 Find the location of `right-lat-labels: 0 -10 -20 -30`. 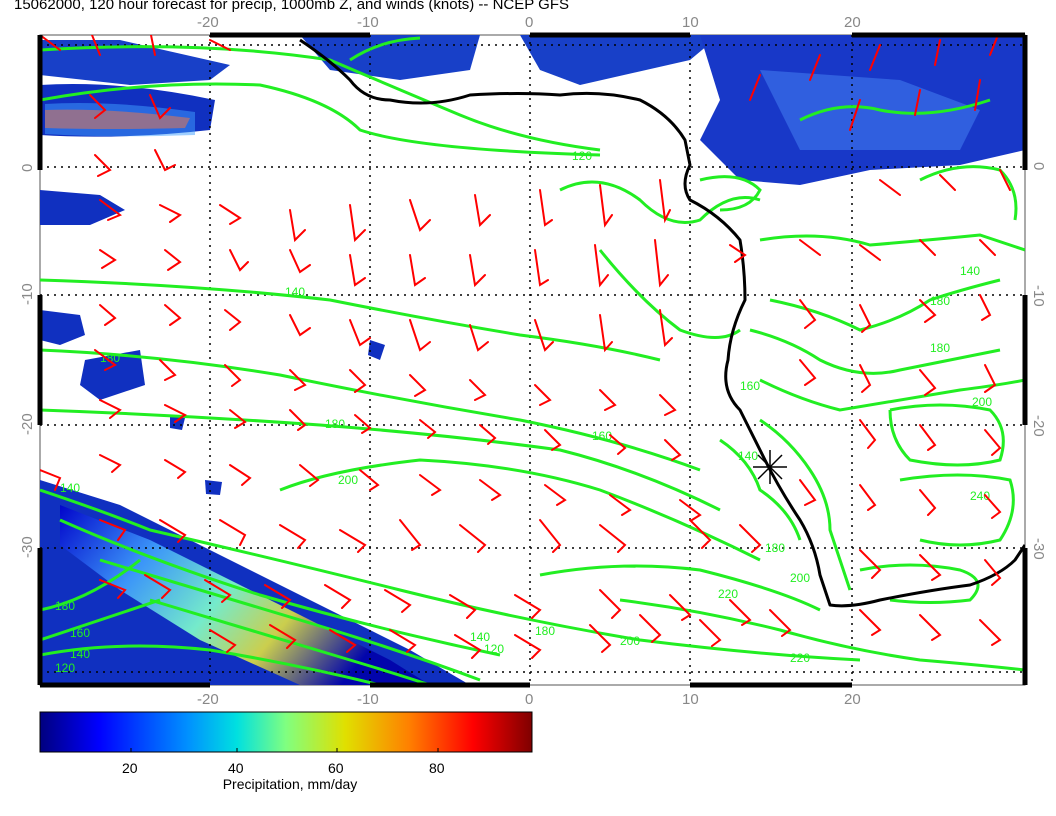

right-lat-labels: 0 -10 -20 -30 is located at coordinates (1038, 361).